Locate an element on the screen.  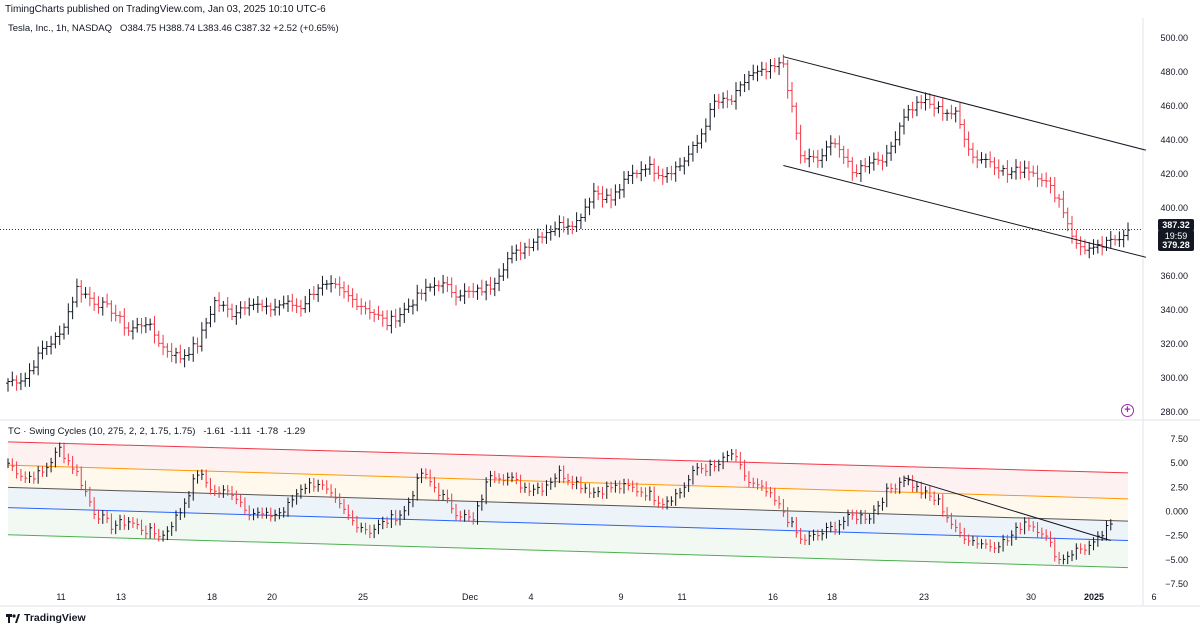
price-tick-label: 460.00 is located at coordinates (1174, 106).